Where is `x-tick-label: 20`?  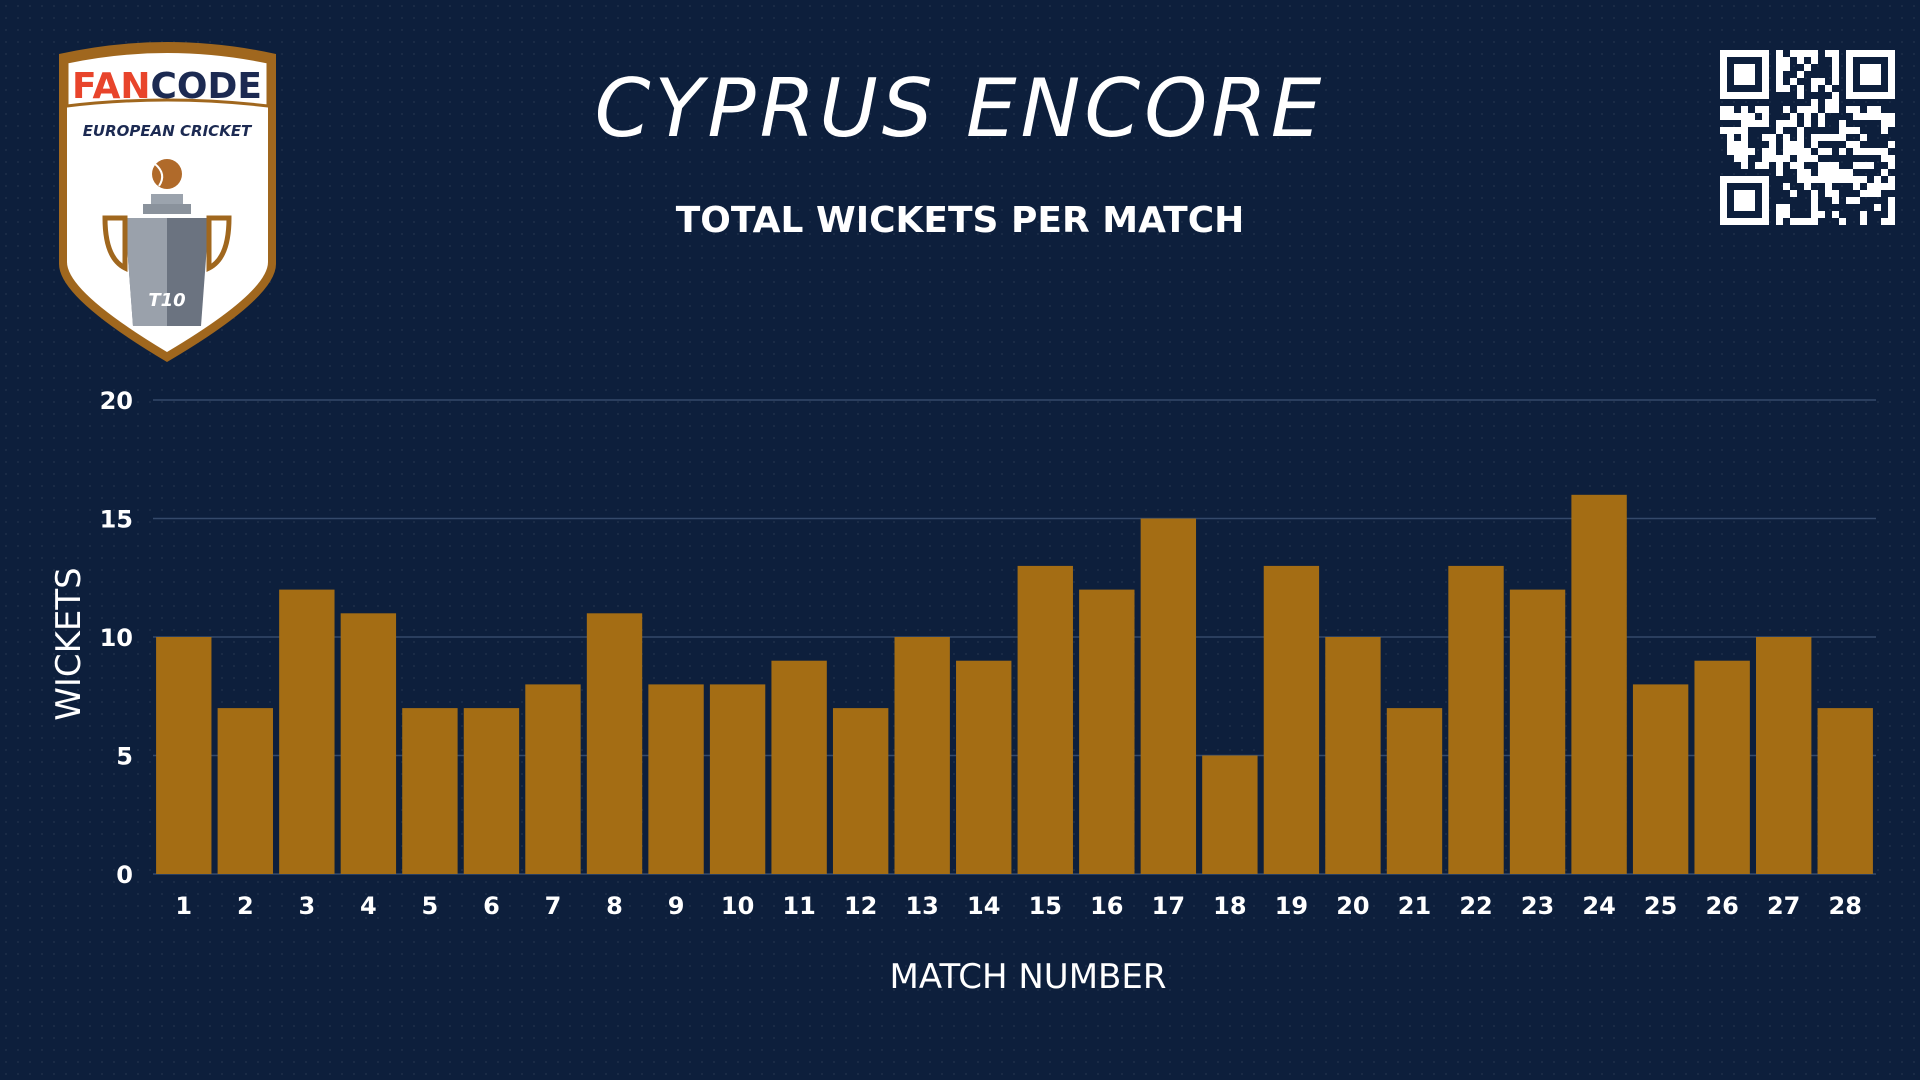 x-tick-label: 20 is located at coordinates (1352, 906).